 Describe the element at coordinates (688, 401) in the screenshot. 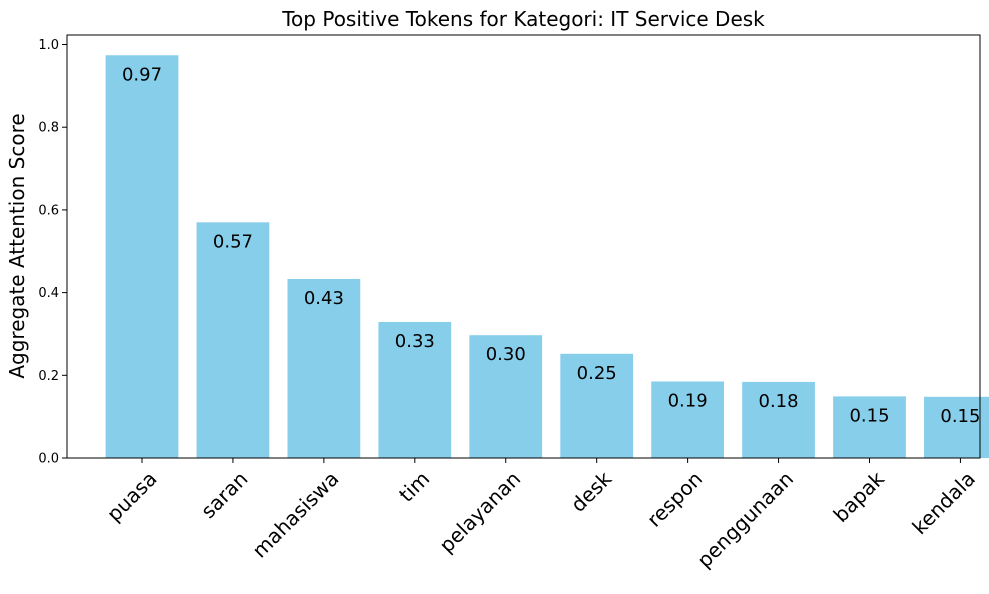

I see `bar-value-label: 0.19` at that location.